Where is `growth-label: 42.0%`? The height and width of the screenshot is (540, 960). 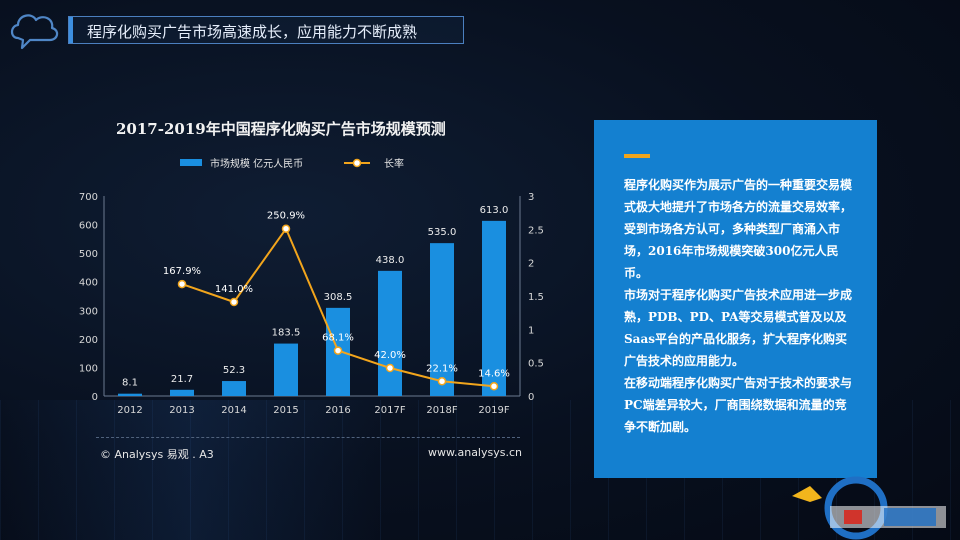
growth-label: 42.0% is located at coordinates (390, 355).